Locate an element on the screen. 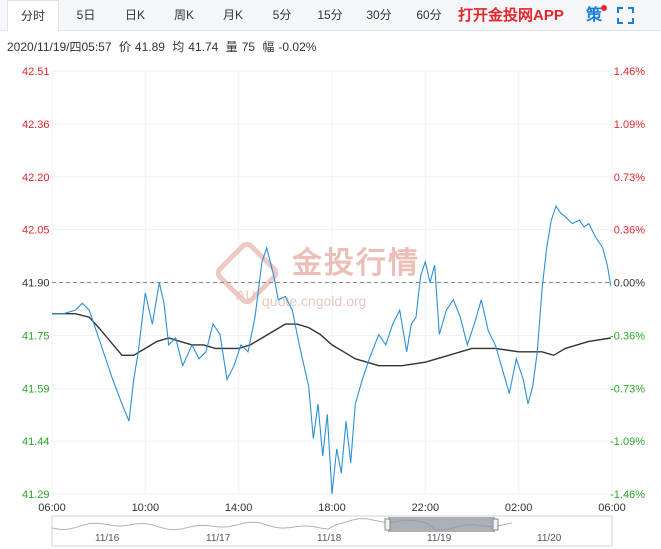 This screenshot has width=661, height=549. price-tick-label: 41.75 is located at coordinates (36, 336).